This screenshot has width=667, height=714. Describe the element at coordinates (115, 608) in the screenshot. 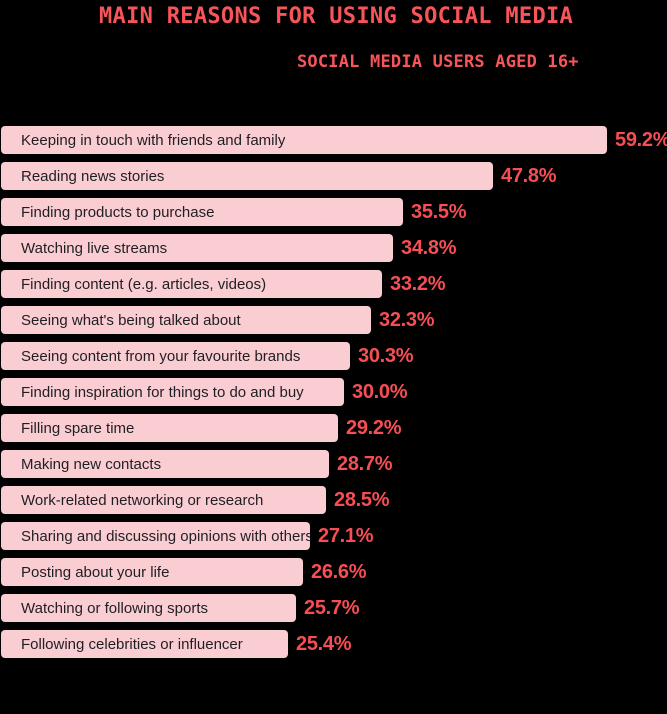

I see `bar-category-label: Watching or following sports` at that location.